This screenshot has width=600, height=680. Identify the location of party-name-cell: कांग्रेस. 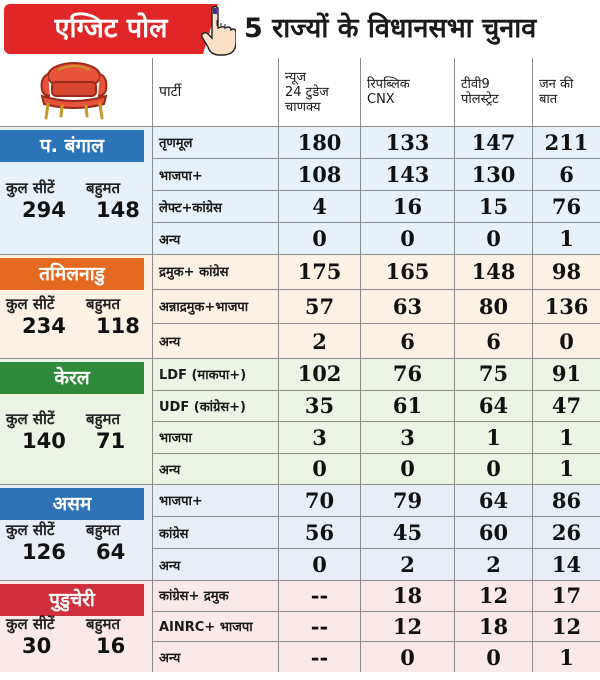
(215, 532).